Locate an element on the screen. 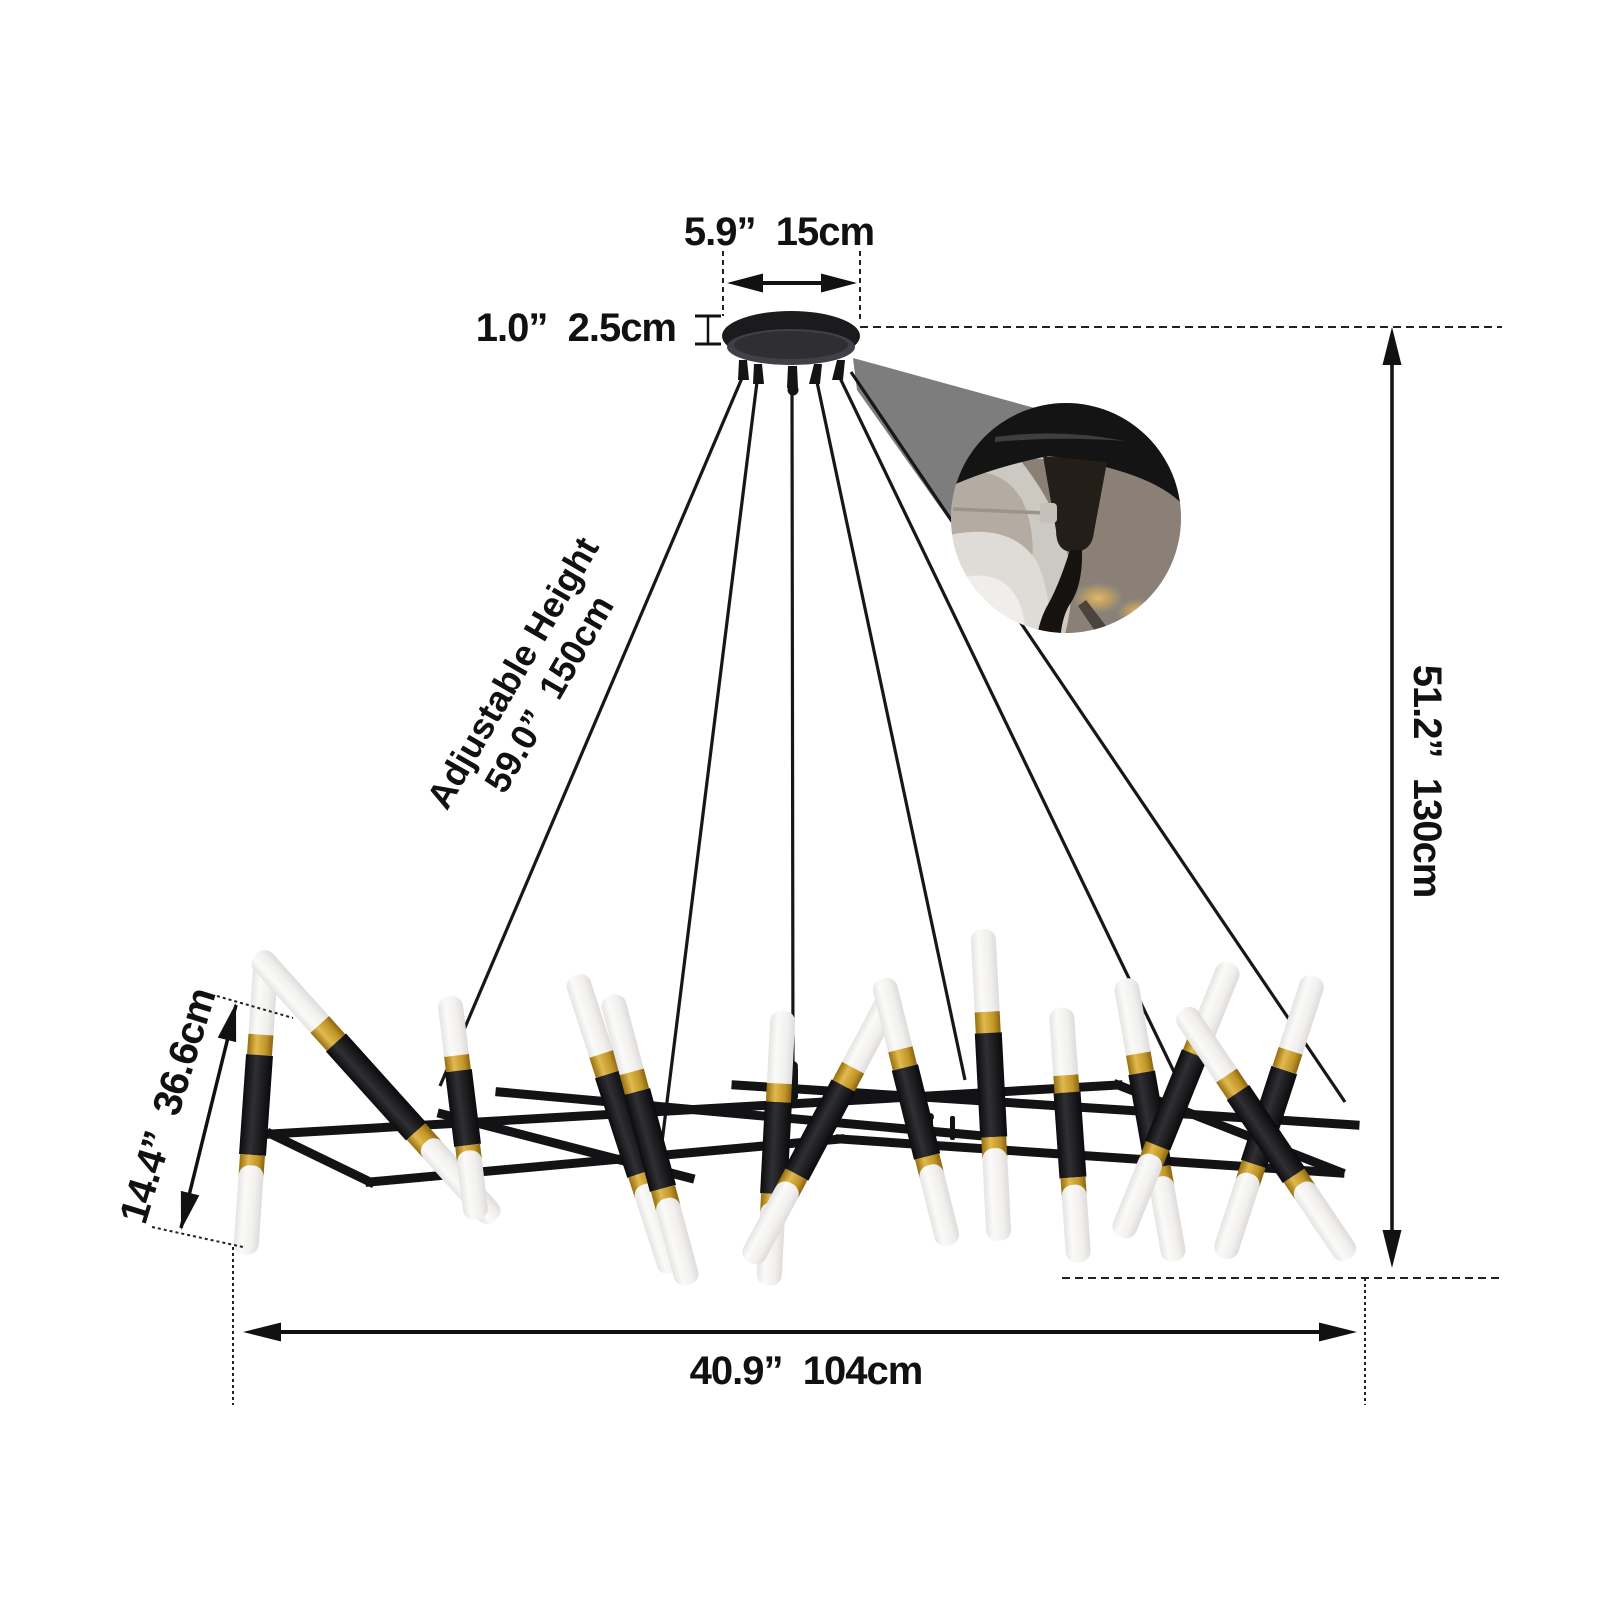 This screenshot has width=1600, height=1600. svg-text: 51.2” 130cm is located at coordinates (1427, 781).